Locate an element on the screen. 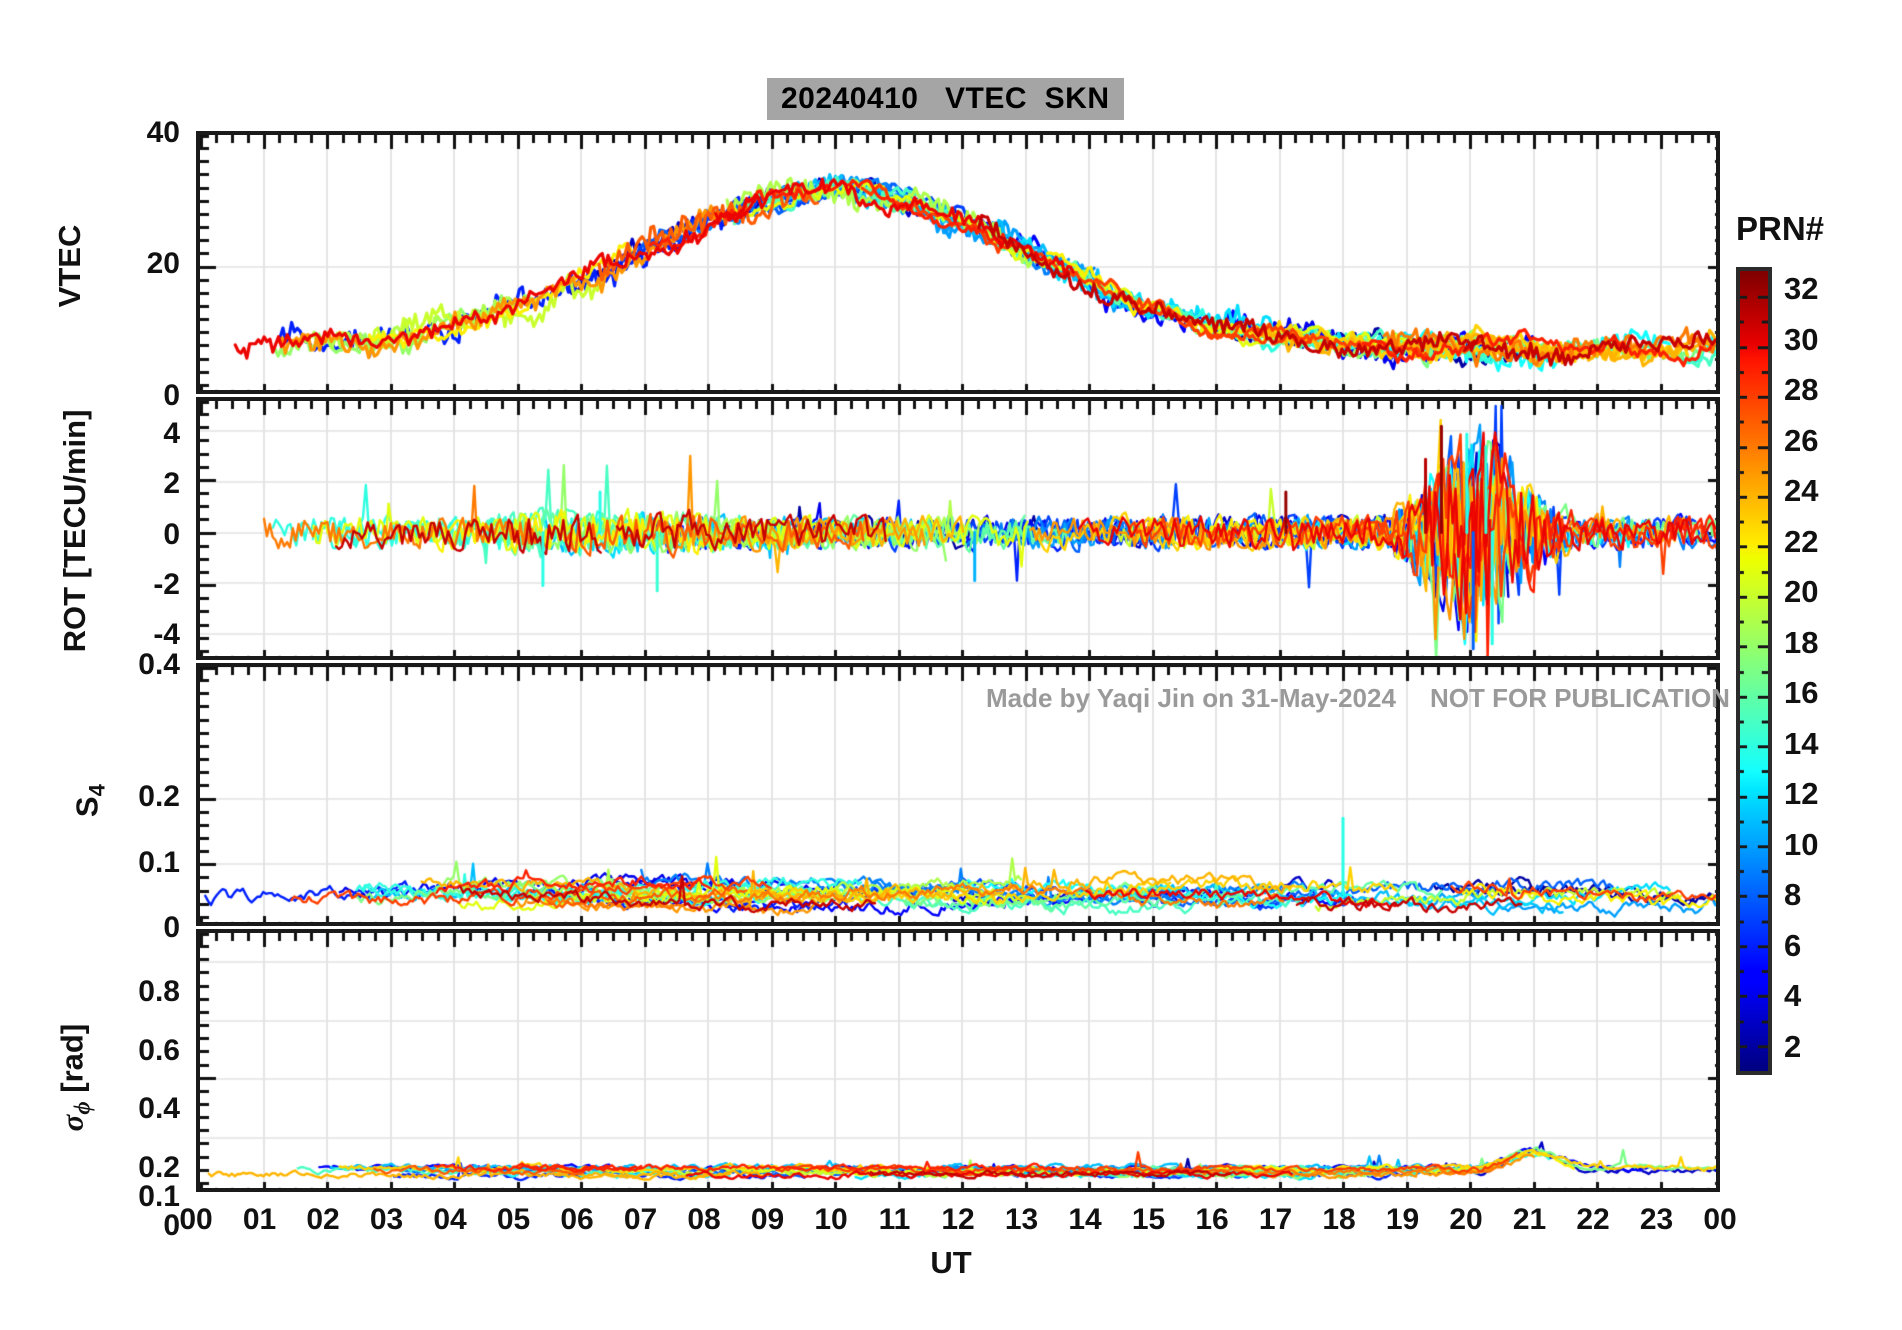 This screenshot has height=1330, width=1902. x-tick-13: 13 is located at coordinates (1021, 1219).